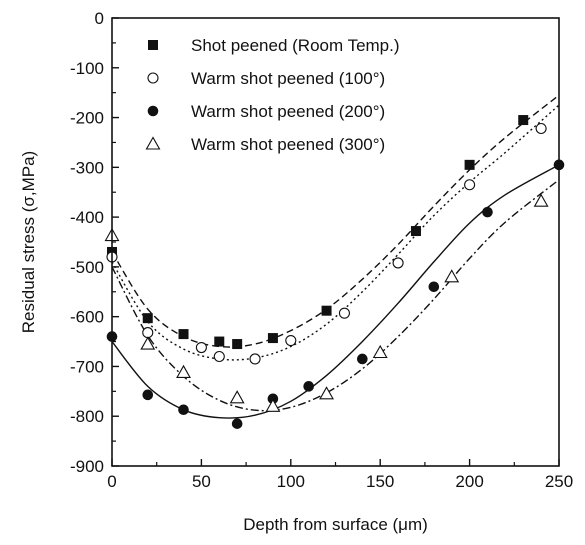 The width and height of the screenshot is (585, 545). I want to click on y-tick-label: -100, so click(87, 68).